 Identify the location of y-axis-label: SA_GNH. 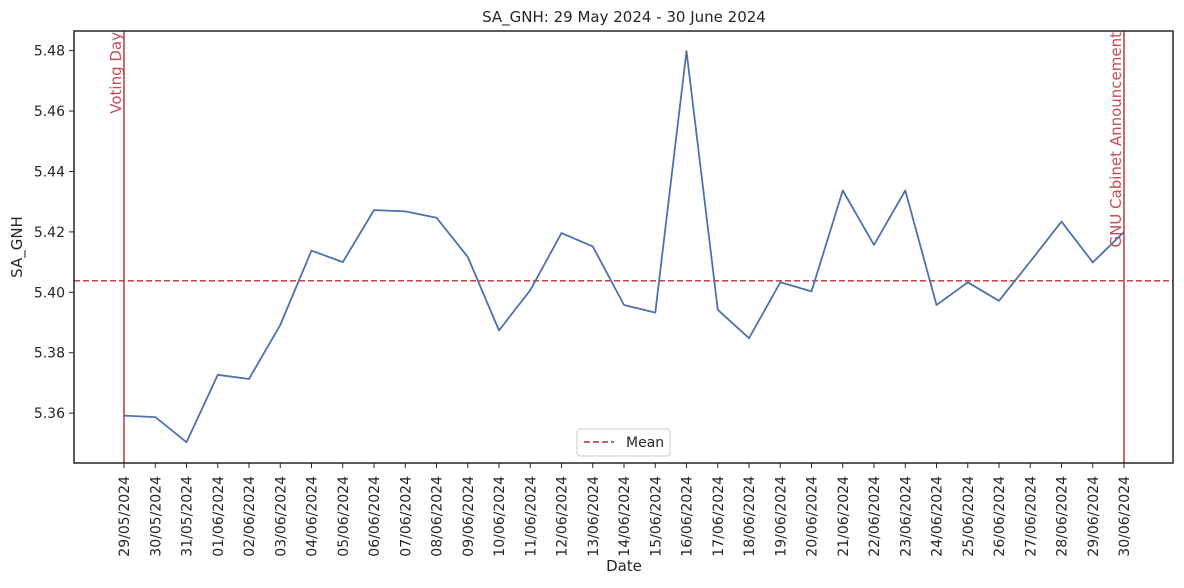
(17, 247).